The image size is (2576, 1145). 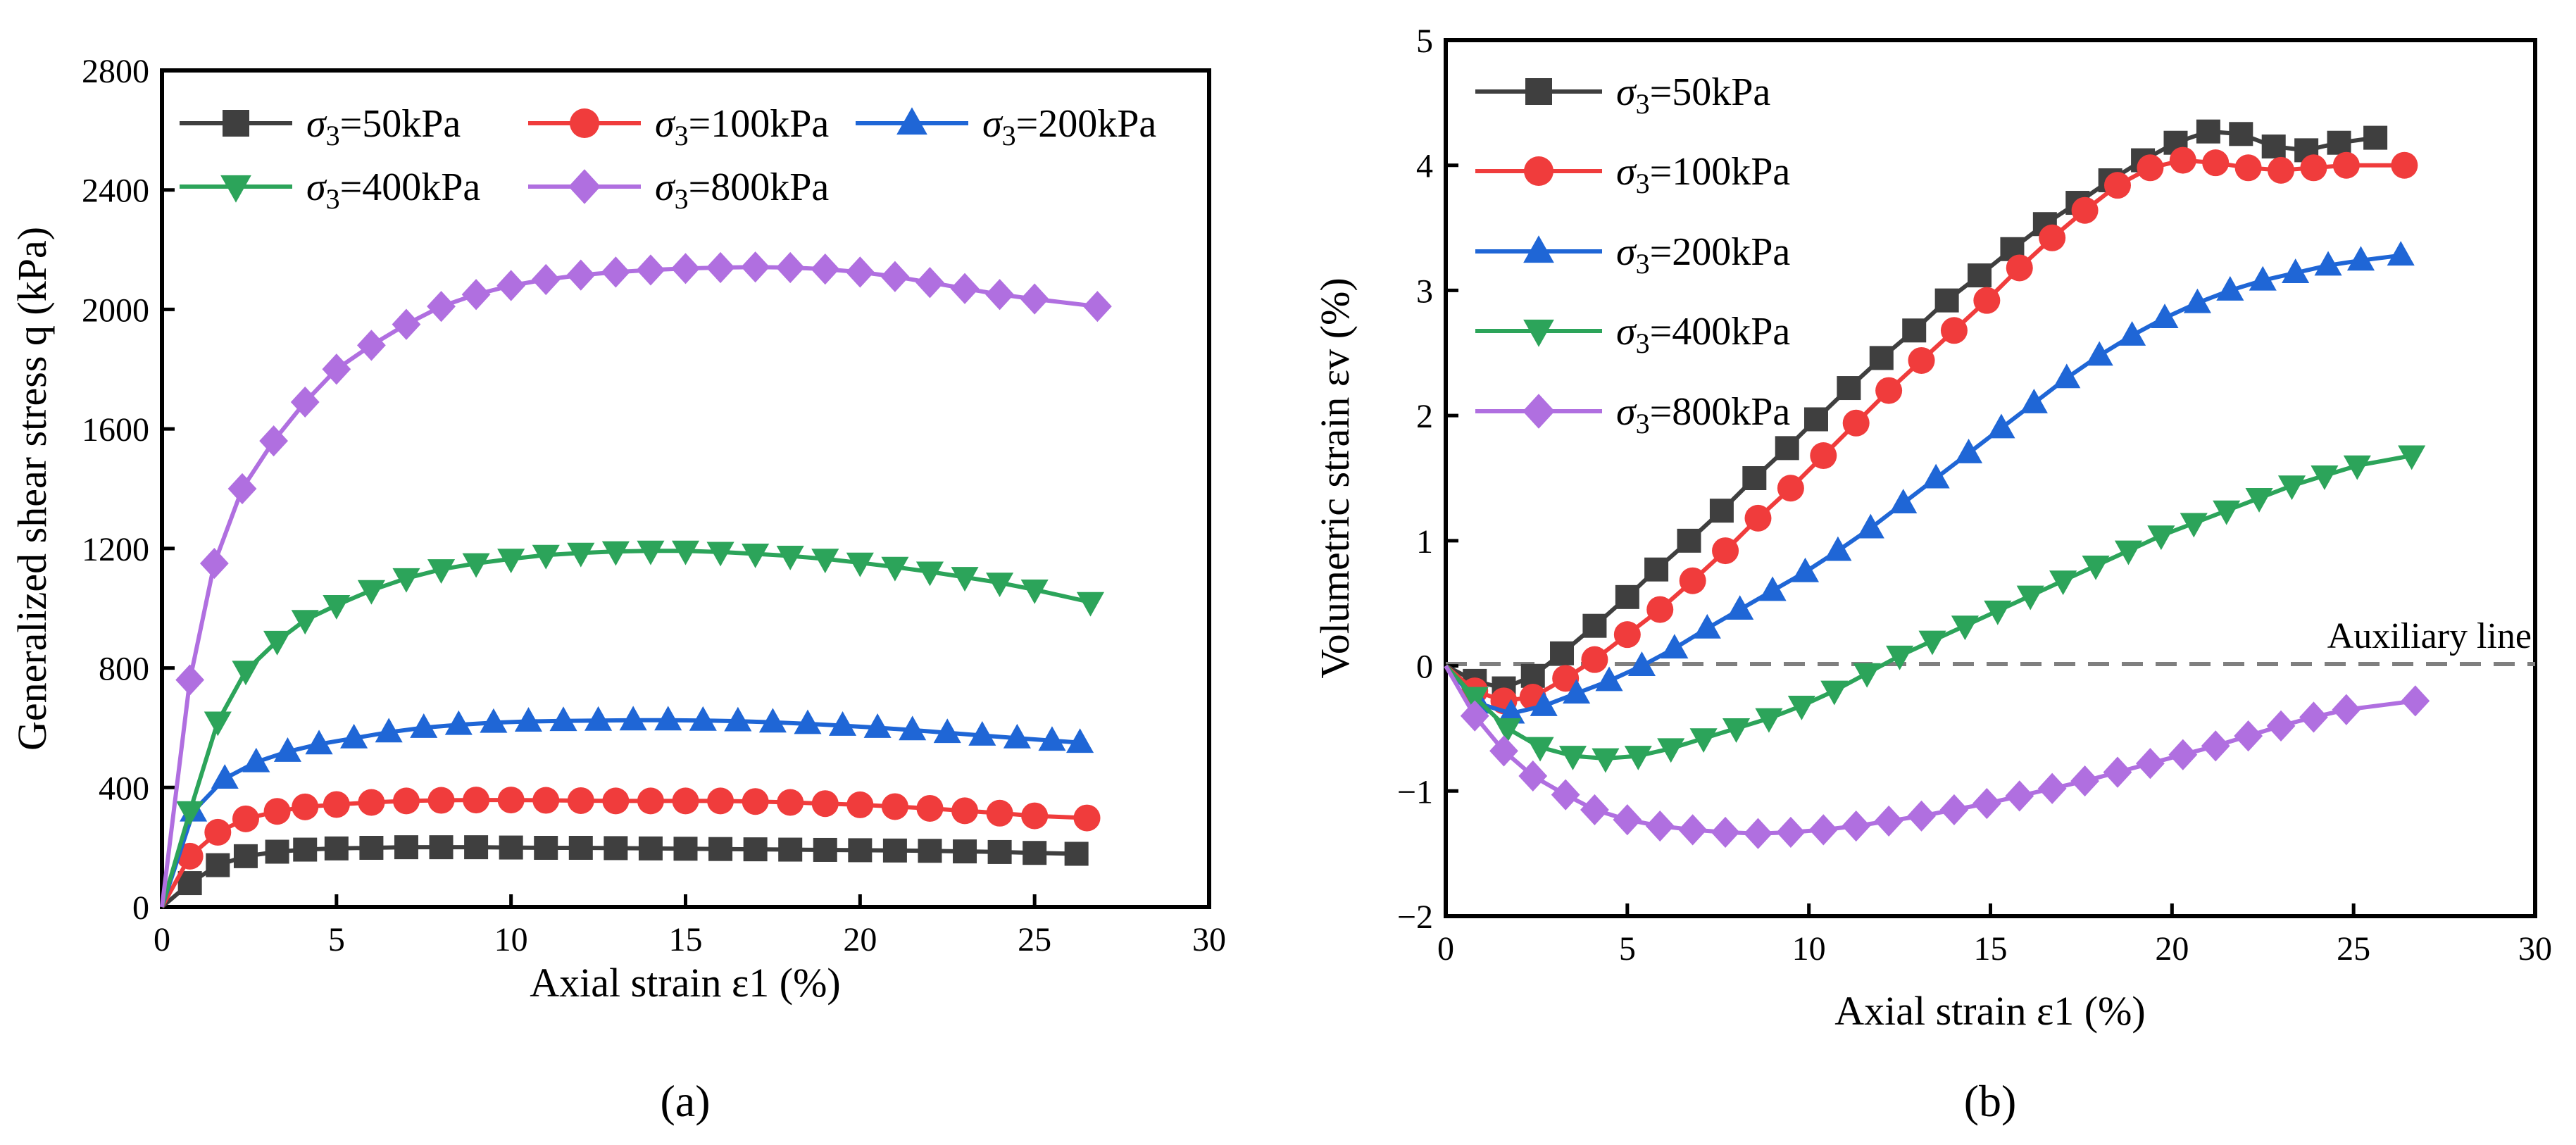 I want to click on legend-label: σ3=400kPa, so click(x=1703, y=334).